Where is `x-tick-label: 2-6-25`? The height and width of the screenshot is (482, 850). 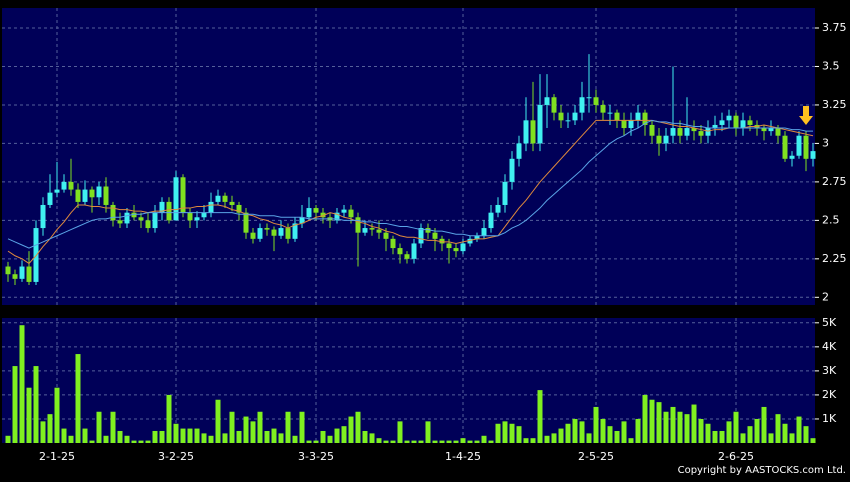
x-tick-label: 2-6-25 is located at coordinates (736, 456).